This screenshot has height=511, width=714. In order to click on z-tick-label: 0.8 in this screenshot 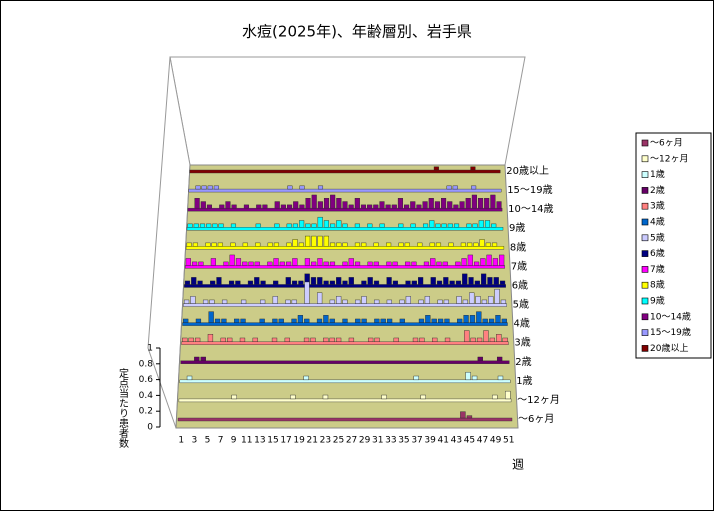, I will do `click(146, 364)`.